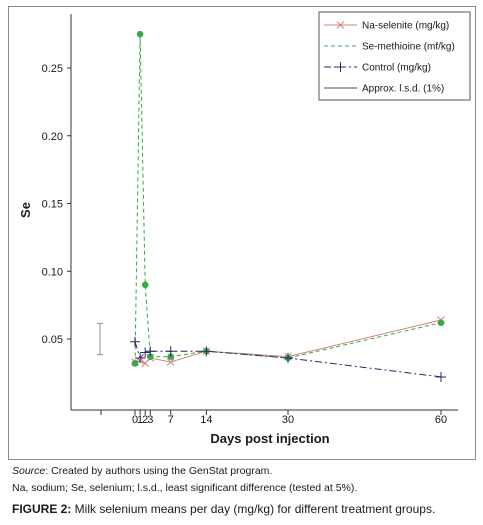 This screenshot has width=483, height=525. Describe the element at coordinates (396, 68) in the screenshot. I see `legend-label: Control (mg/kg)` at that location.